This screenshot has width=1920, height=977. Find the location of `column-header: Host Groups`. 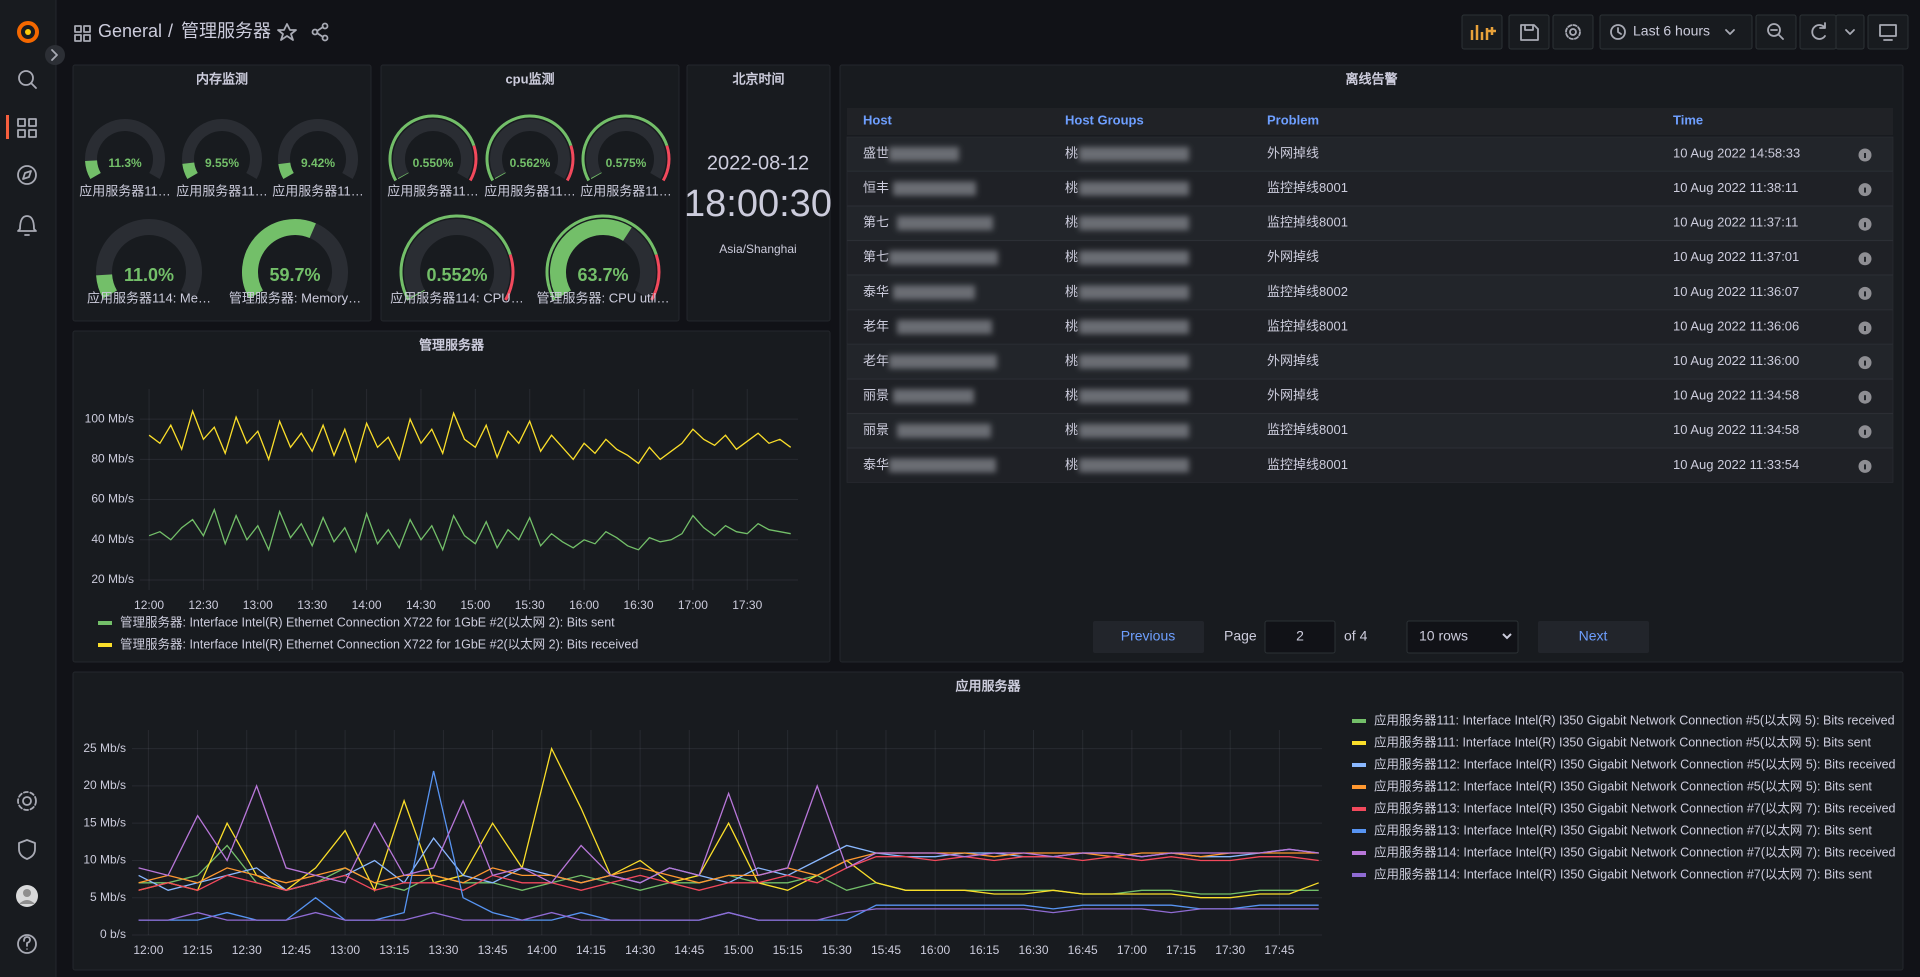

column-header: Host Groups is located at coordinates (1104, 119).